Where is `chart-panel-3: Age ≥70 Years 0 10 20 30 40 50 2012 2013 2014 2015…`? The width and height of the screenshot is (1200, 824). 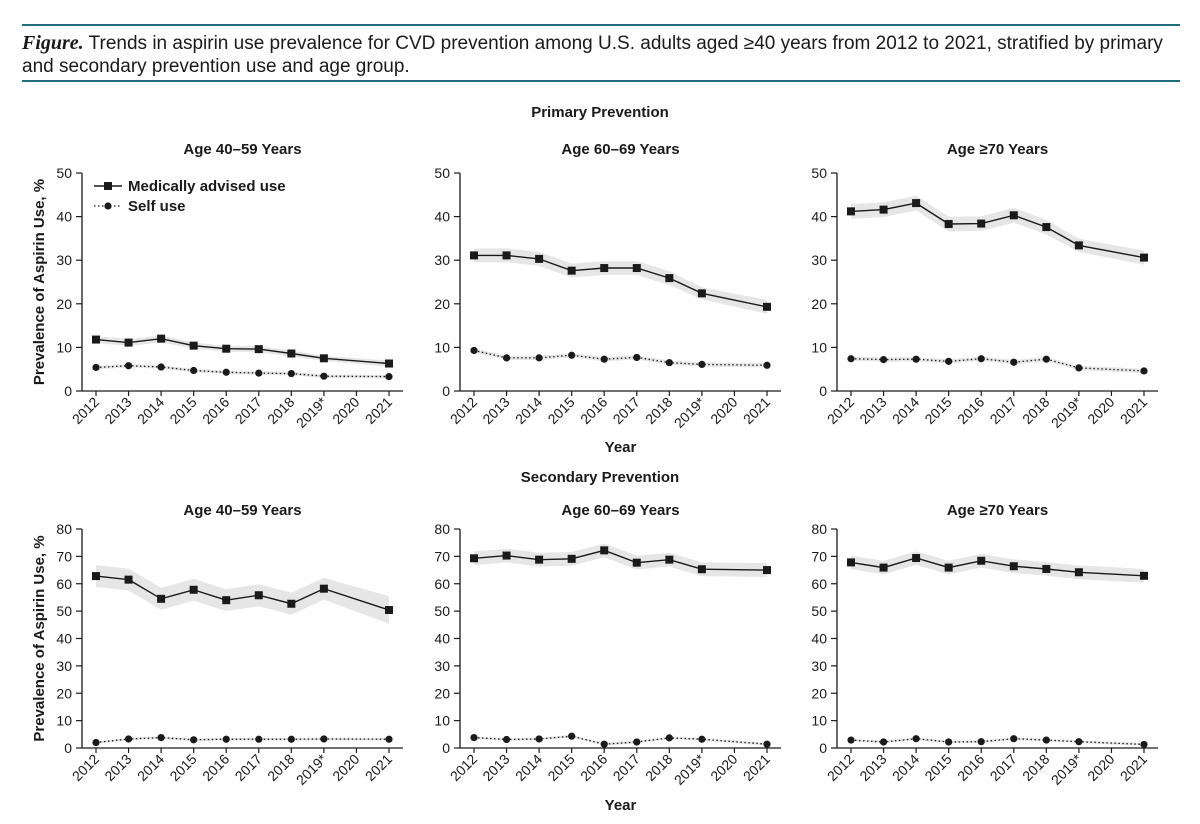 chart-panel-3: Age ≥70 Years 0 10 20 30 40 50 2012 2013 2014 2015… is located at coordinates (984, 286).